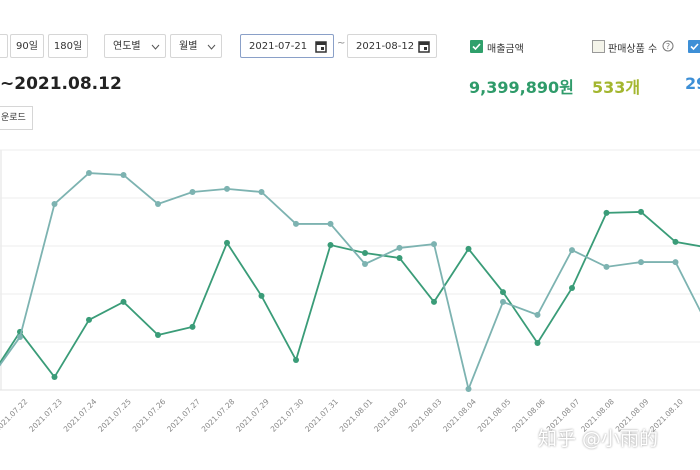 This screenshot has height=470, width=700. Describe the element at coordinates (16, 118) in the screenshot. I see `download-button: 운로드` at that location.